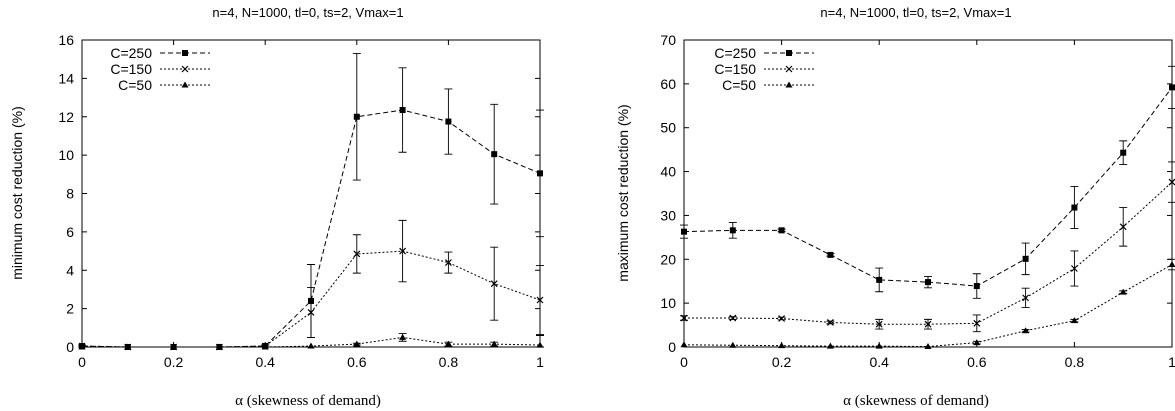 The height and width of the screenshot is (411, 1175). Describe the element at coordinates (17, 193) in the screenshot. I see `chart-left-y-axis-label: minimum cost reduction (%)` at that location.